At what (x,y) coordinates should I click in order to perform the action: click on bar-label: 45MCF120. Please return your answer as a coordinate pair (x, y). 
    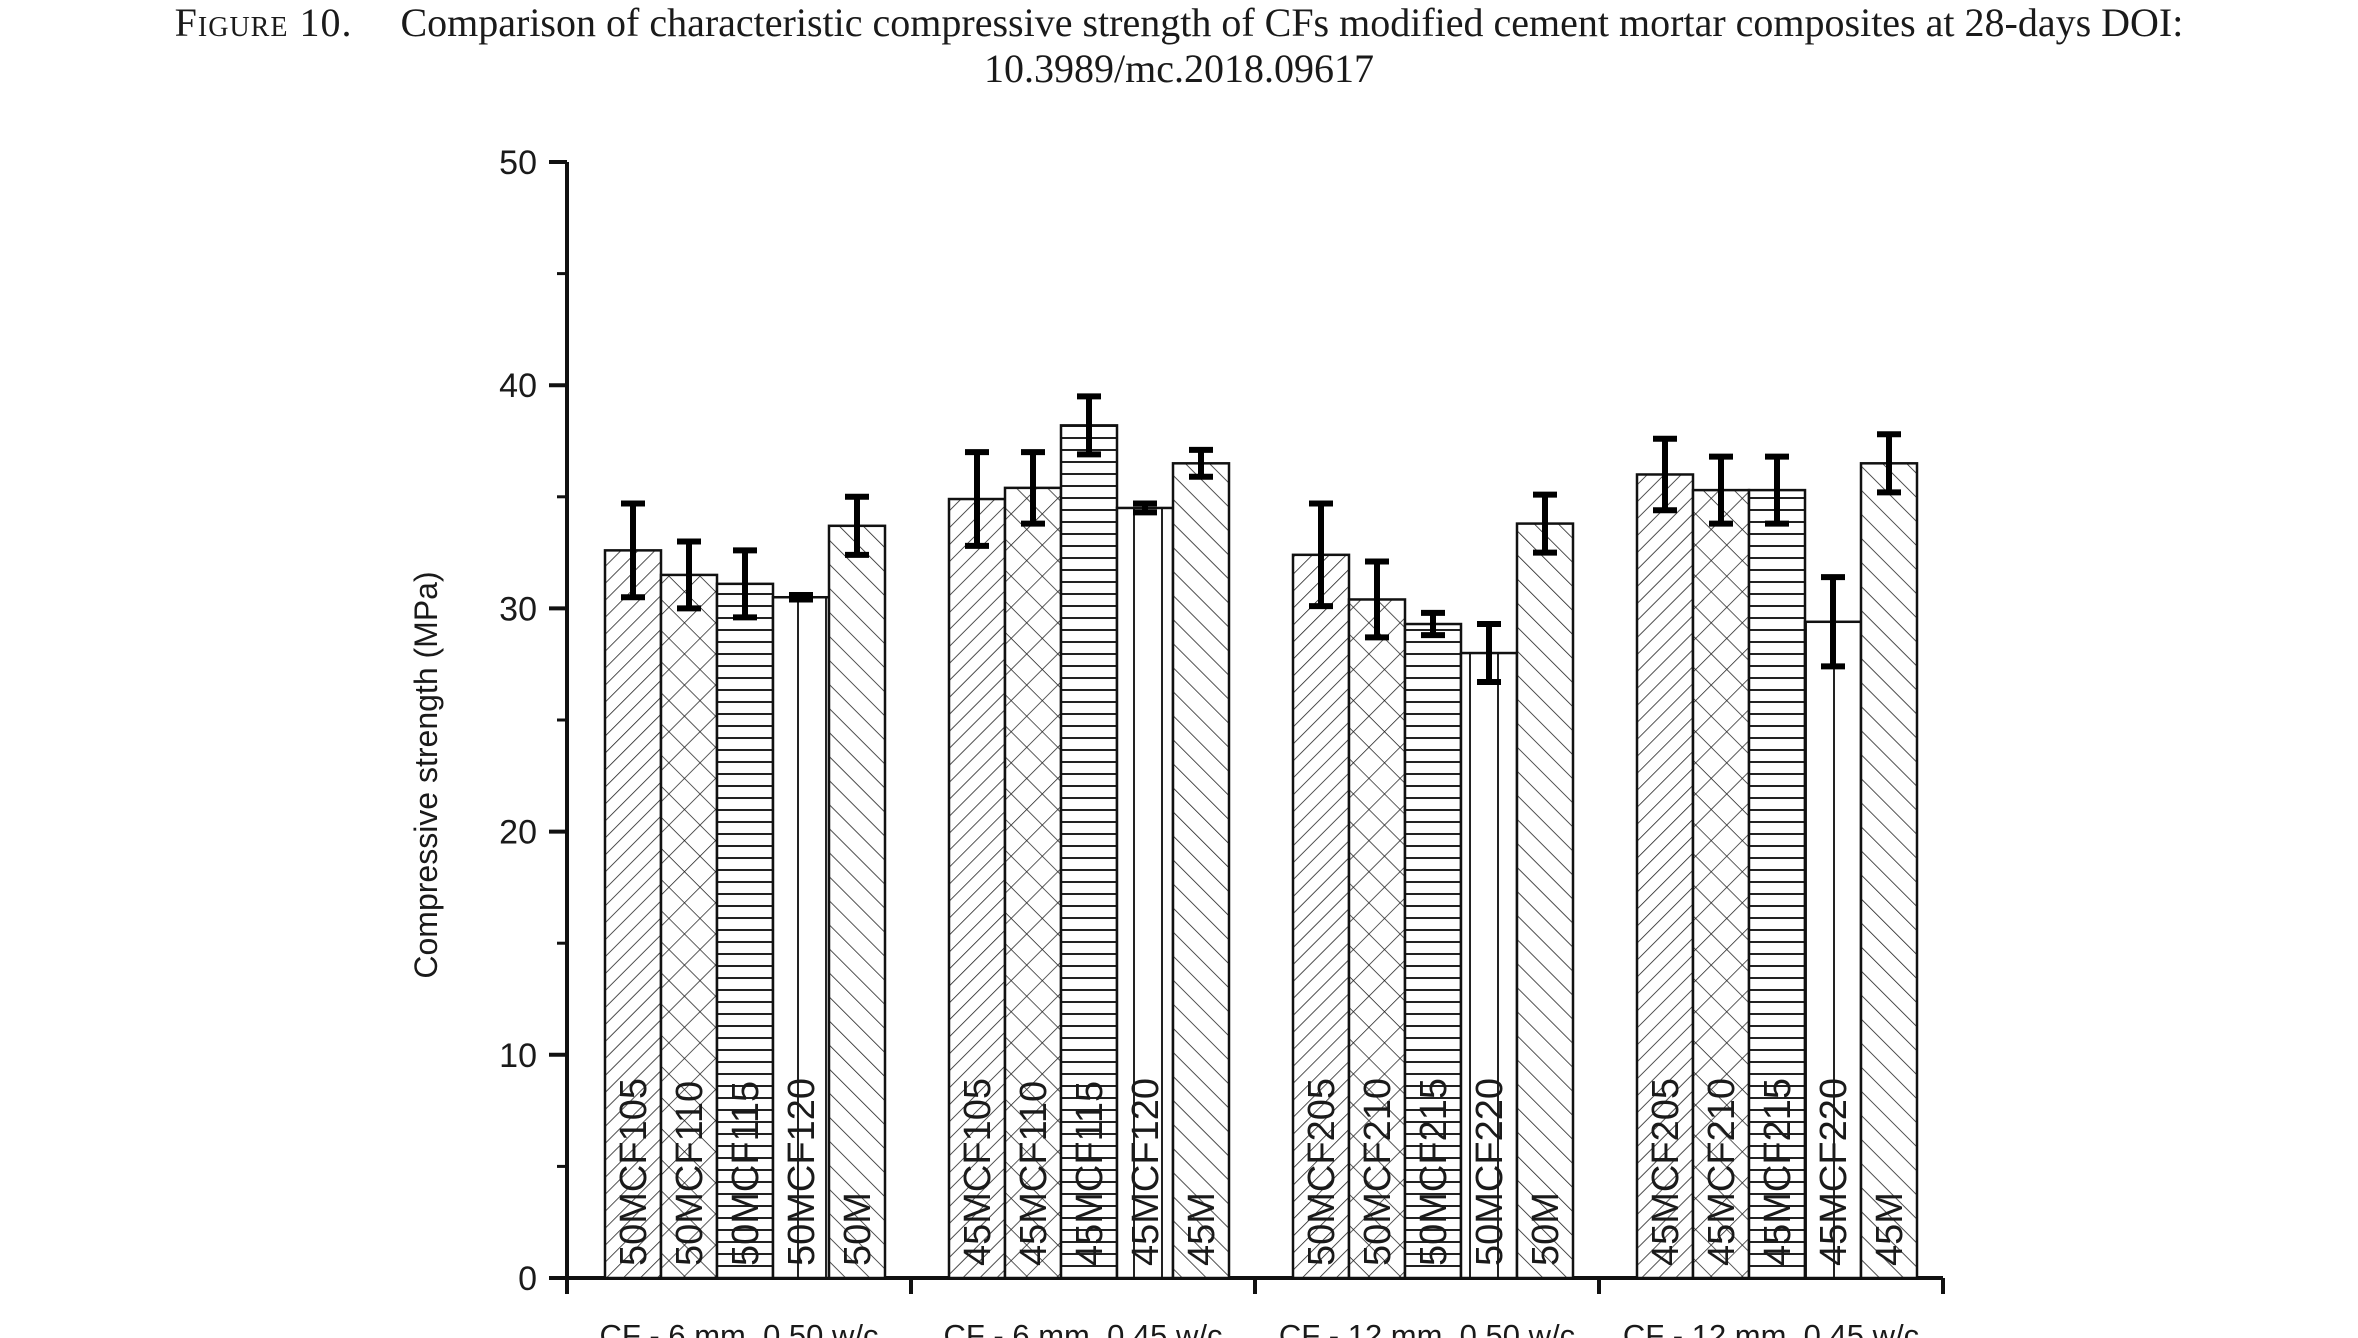
    Looking at the image, I should click on (1146, 1172).